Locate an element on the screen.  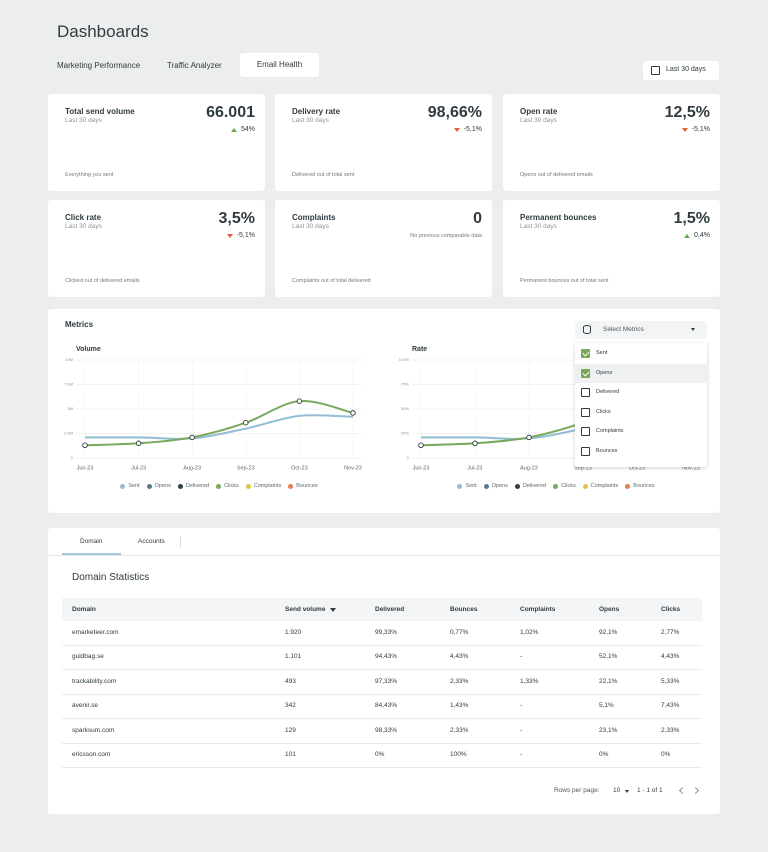
dropdown-option: Bounces is located at coordinates (641, 451).